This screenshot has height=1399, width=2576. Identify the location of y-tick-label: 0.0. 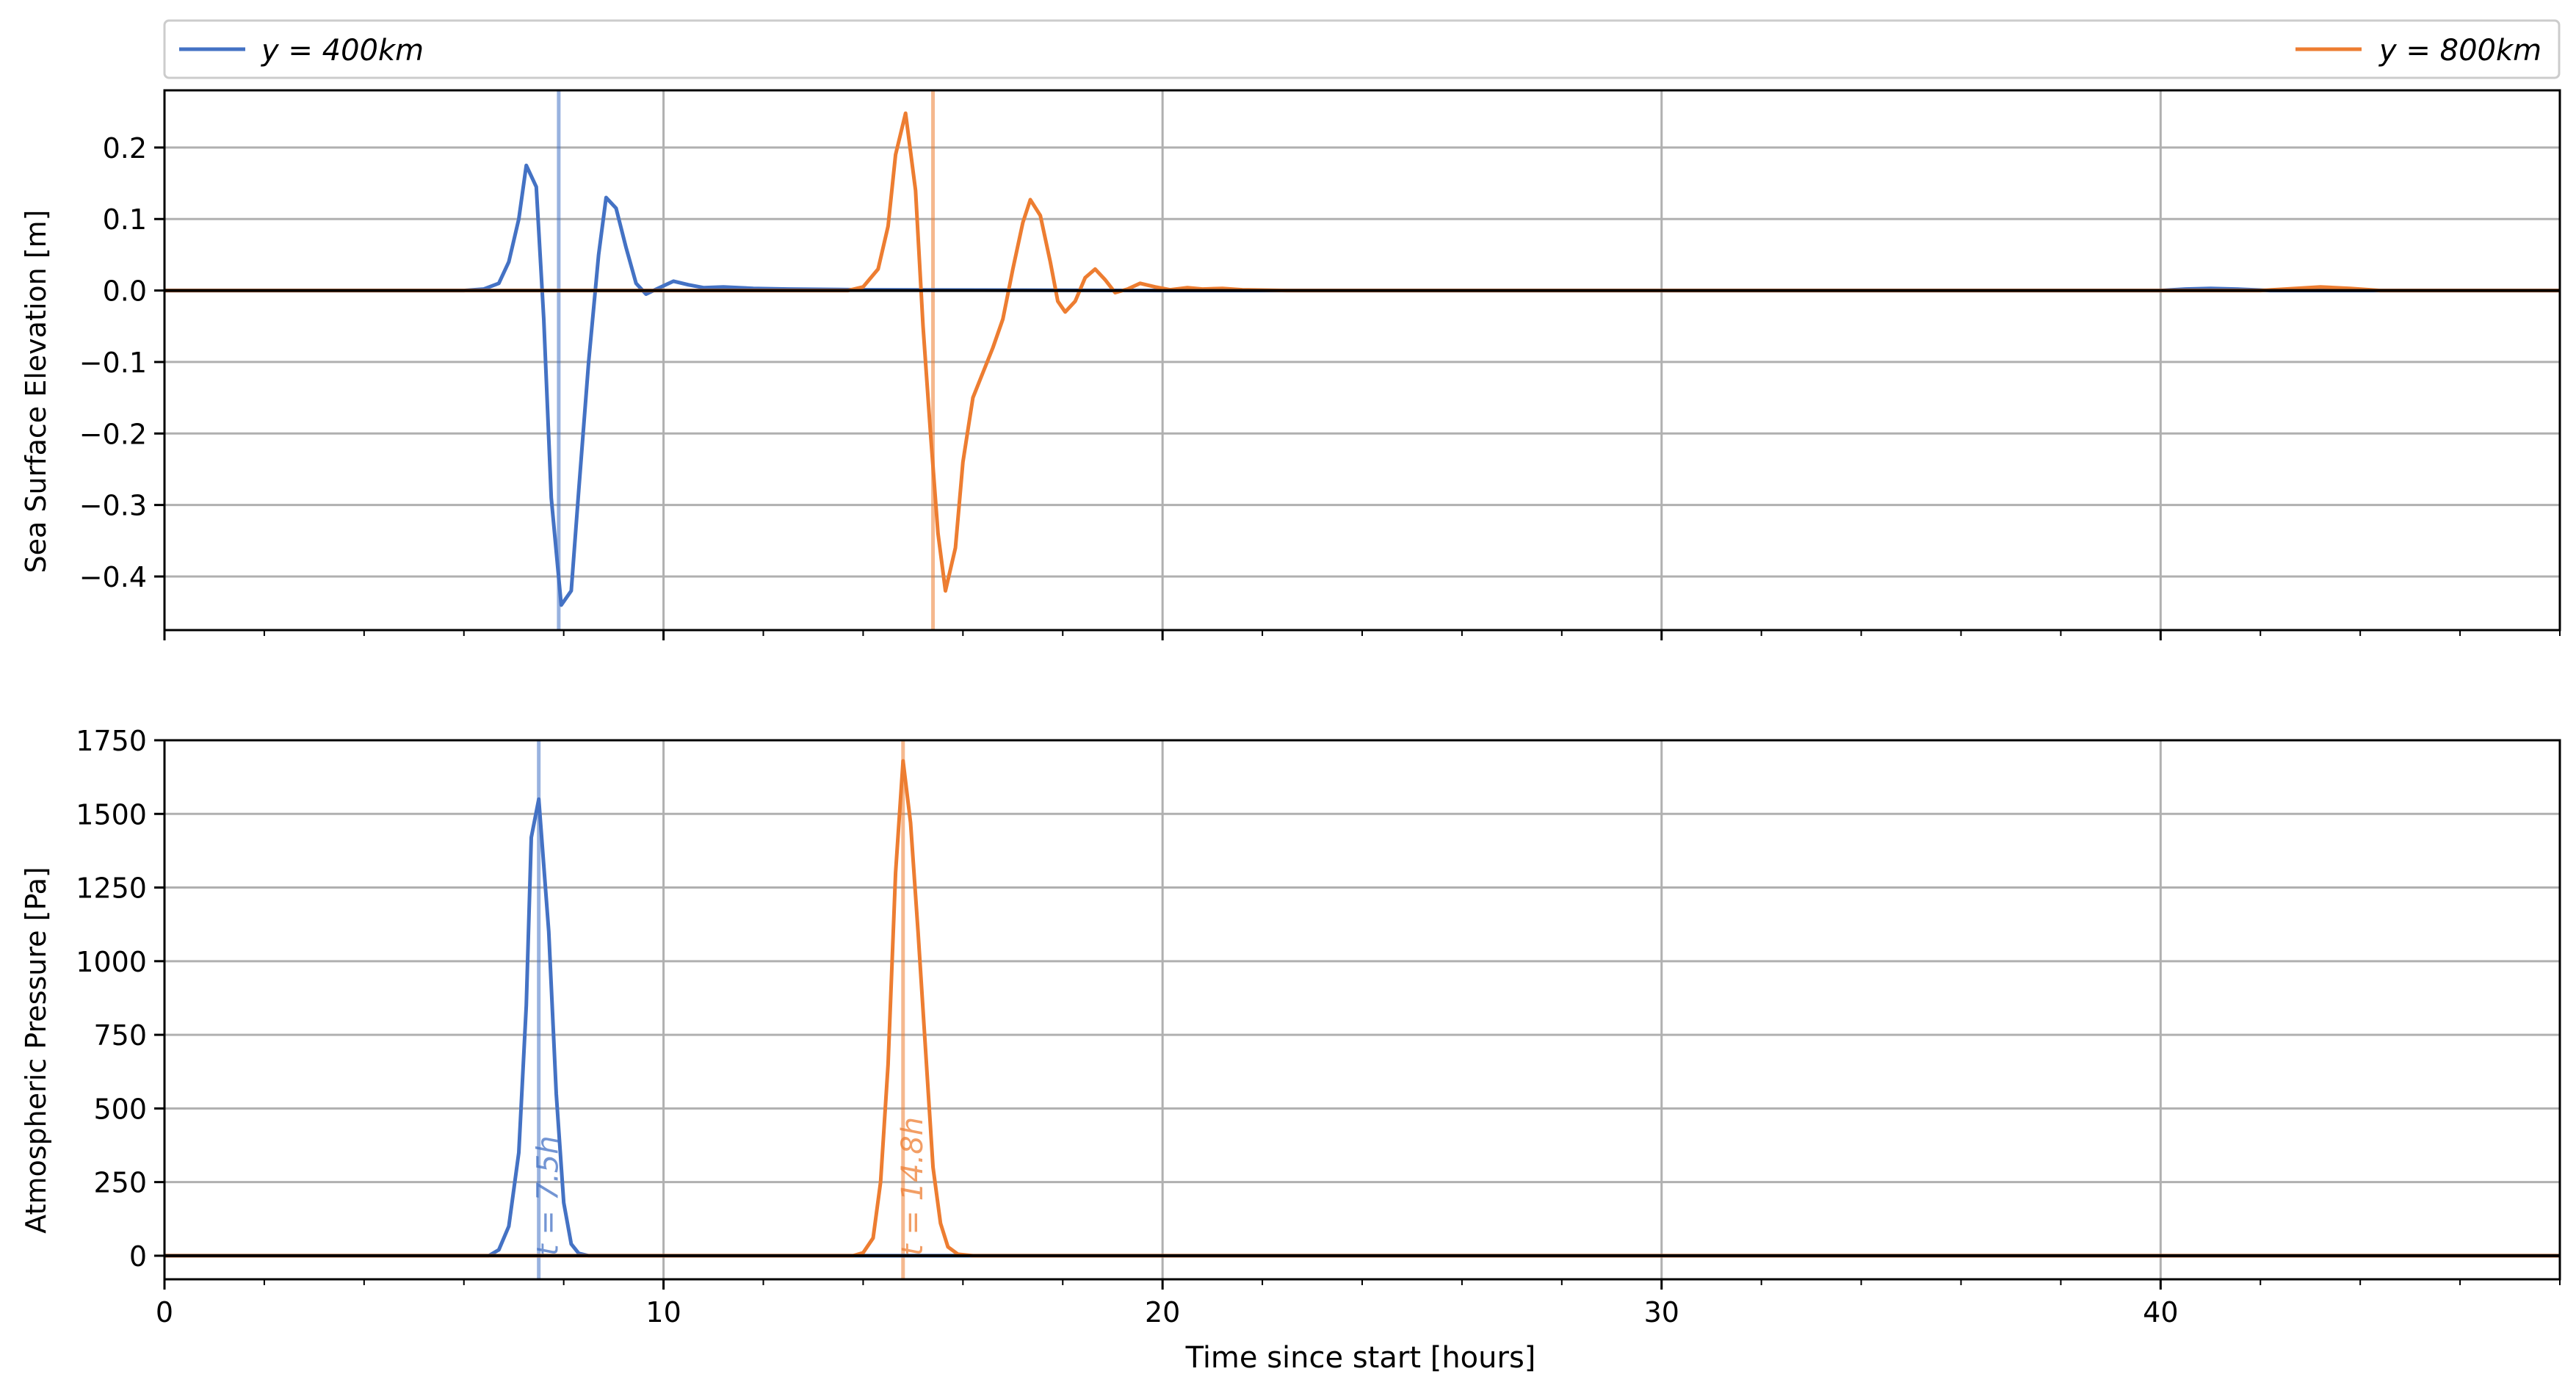
(125, 291).